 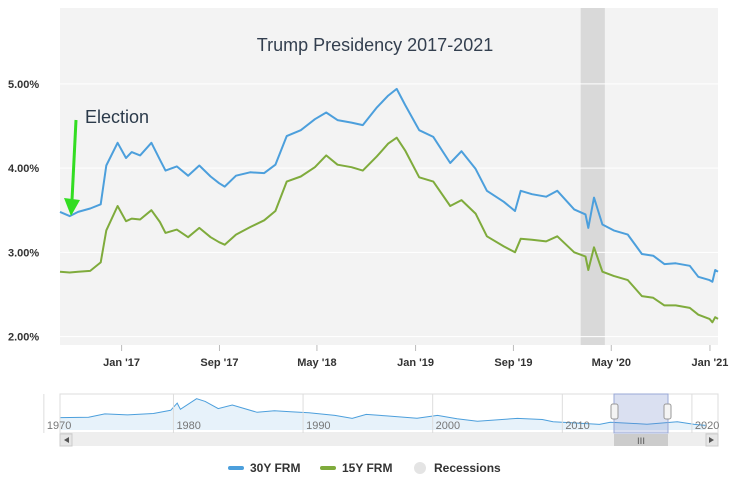 I want to click on legend-label-30y: 30Y FRM, so click(x=275, y=468).